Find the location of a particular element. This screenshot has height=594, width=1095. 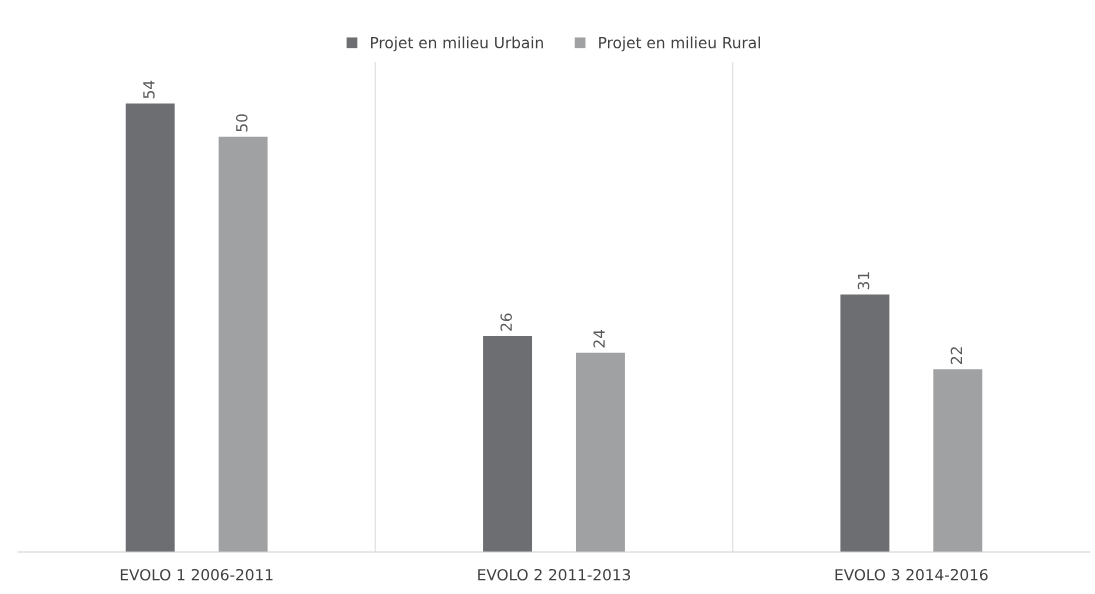

x-tick-label: EVOLO 2 2011-2013 is located at coordinates (554, 574).